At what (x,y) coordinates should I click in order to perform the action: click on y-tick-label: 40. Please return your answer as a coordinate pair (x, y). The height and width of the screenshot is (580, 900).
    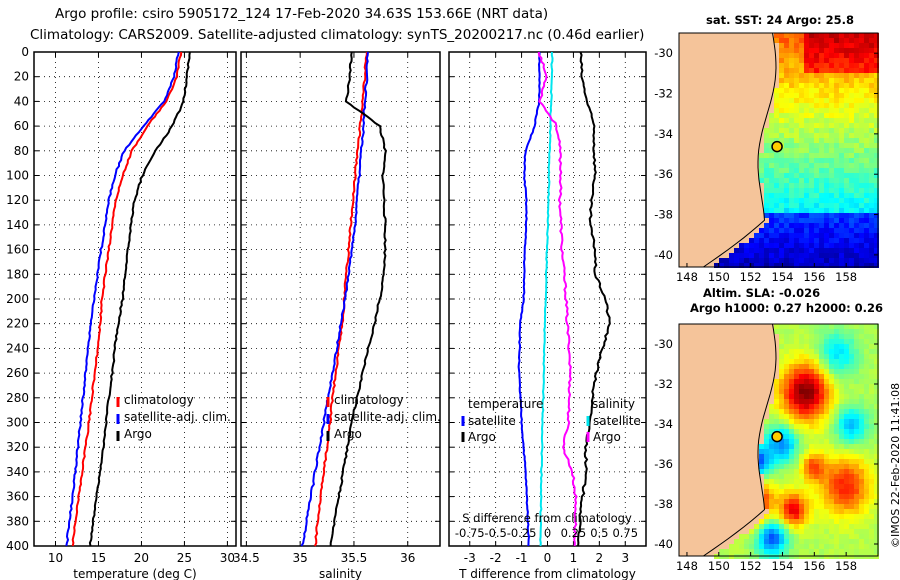
    Looking at the image, I should click on (21, 101).